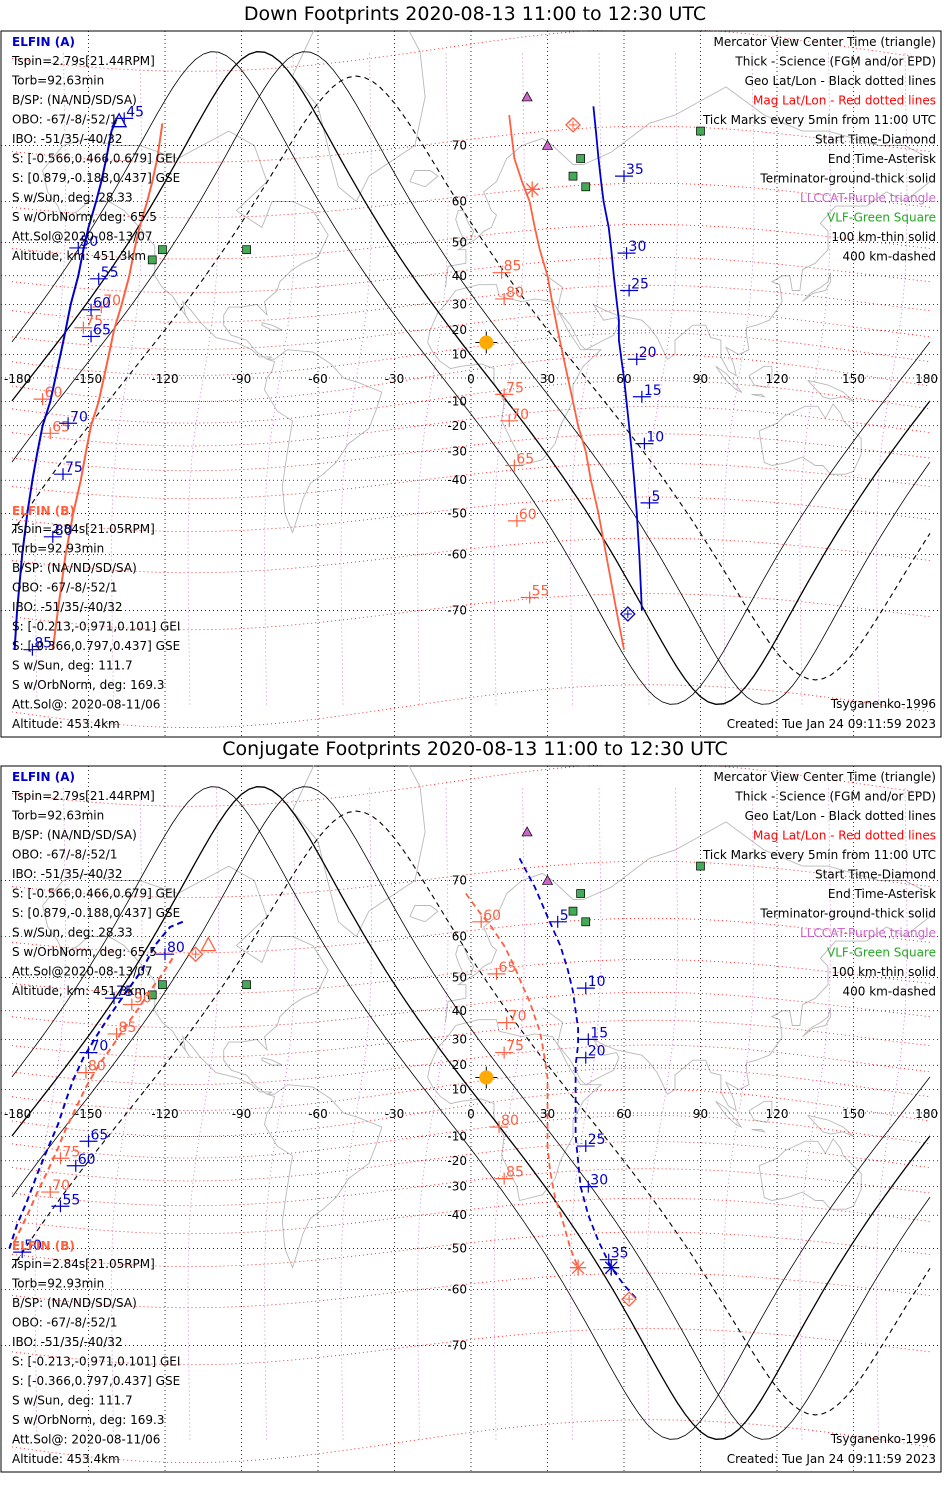 Image resolution: width=950 pixels, height=1500 pixels. Describe the element at coordinates (65, 120) in the screenshot. I see `elfin-a-info-line: OBO: -67/-8/-52/1` at that location.